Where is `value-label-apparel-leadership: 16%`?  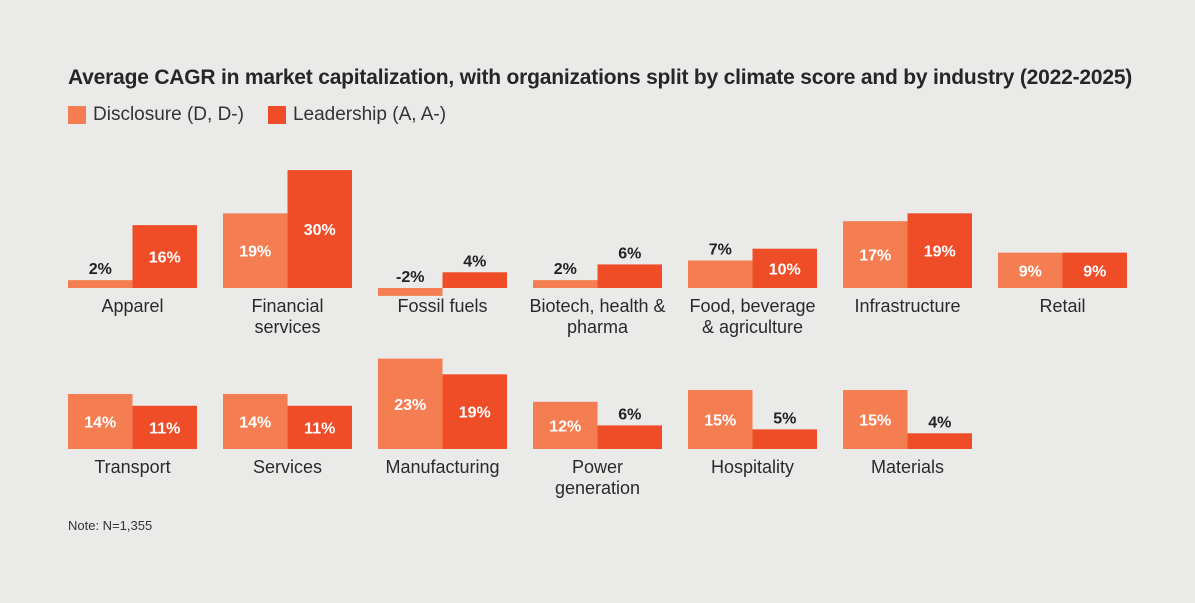 value-label-apparel-leadership: 16% is located at coordinates (165, 258).